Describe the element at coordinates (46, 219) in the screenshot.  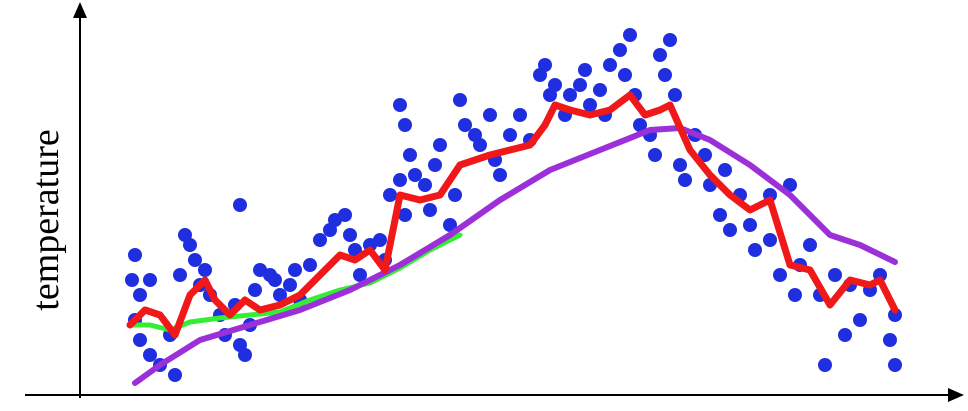
I see `y-axis-label: temperature` at that location.